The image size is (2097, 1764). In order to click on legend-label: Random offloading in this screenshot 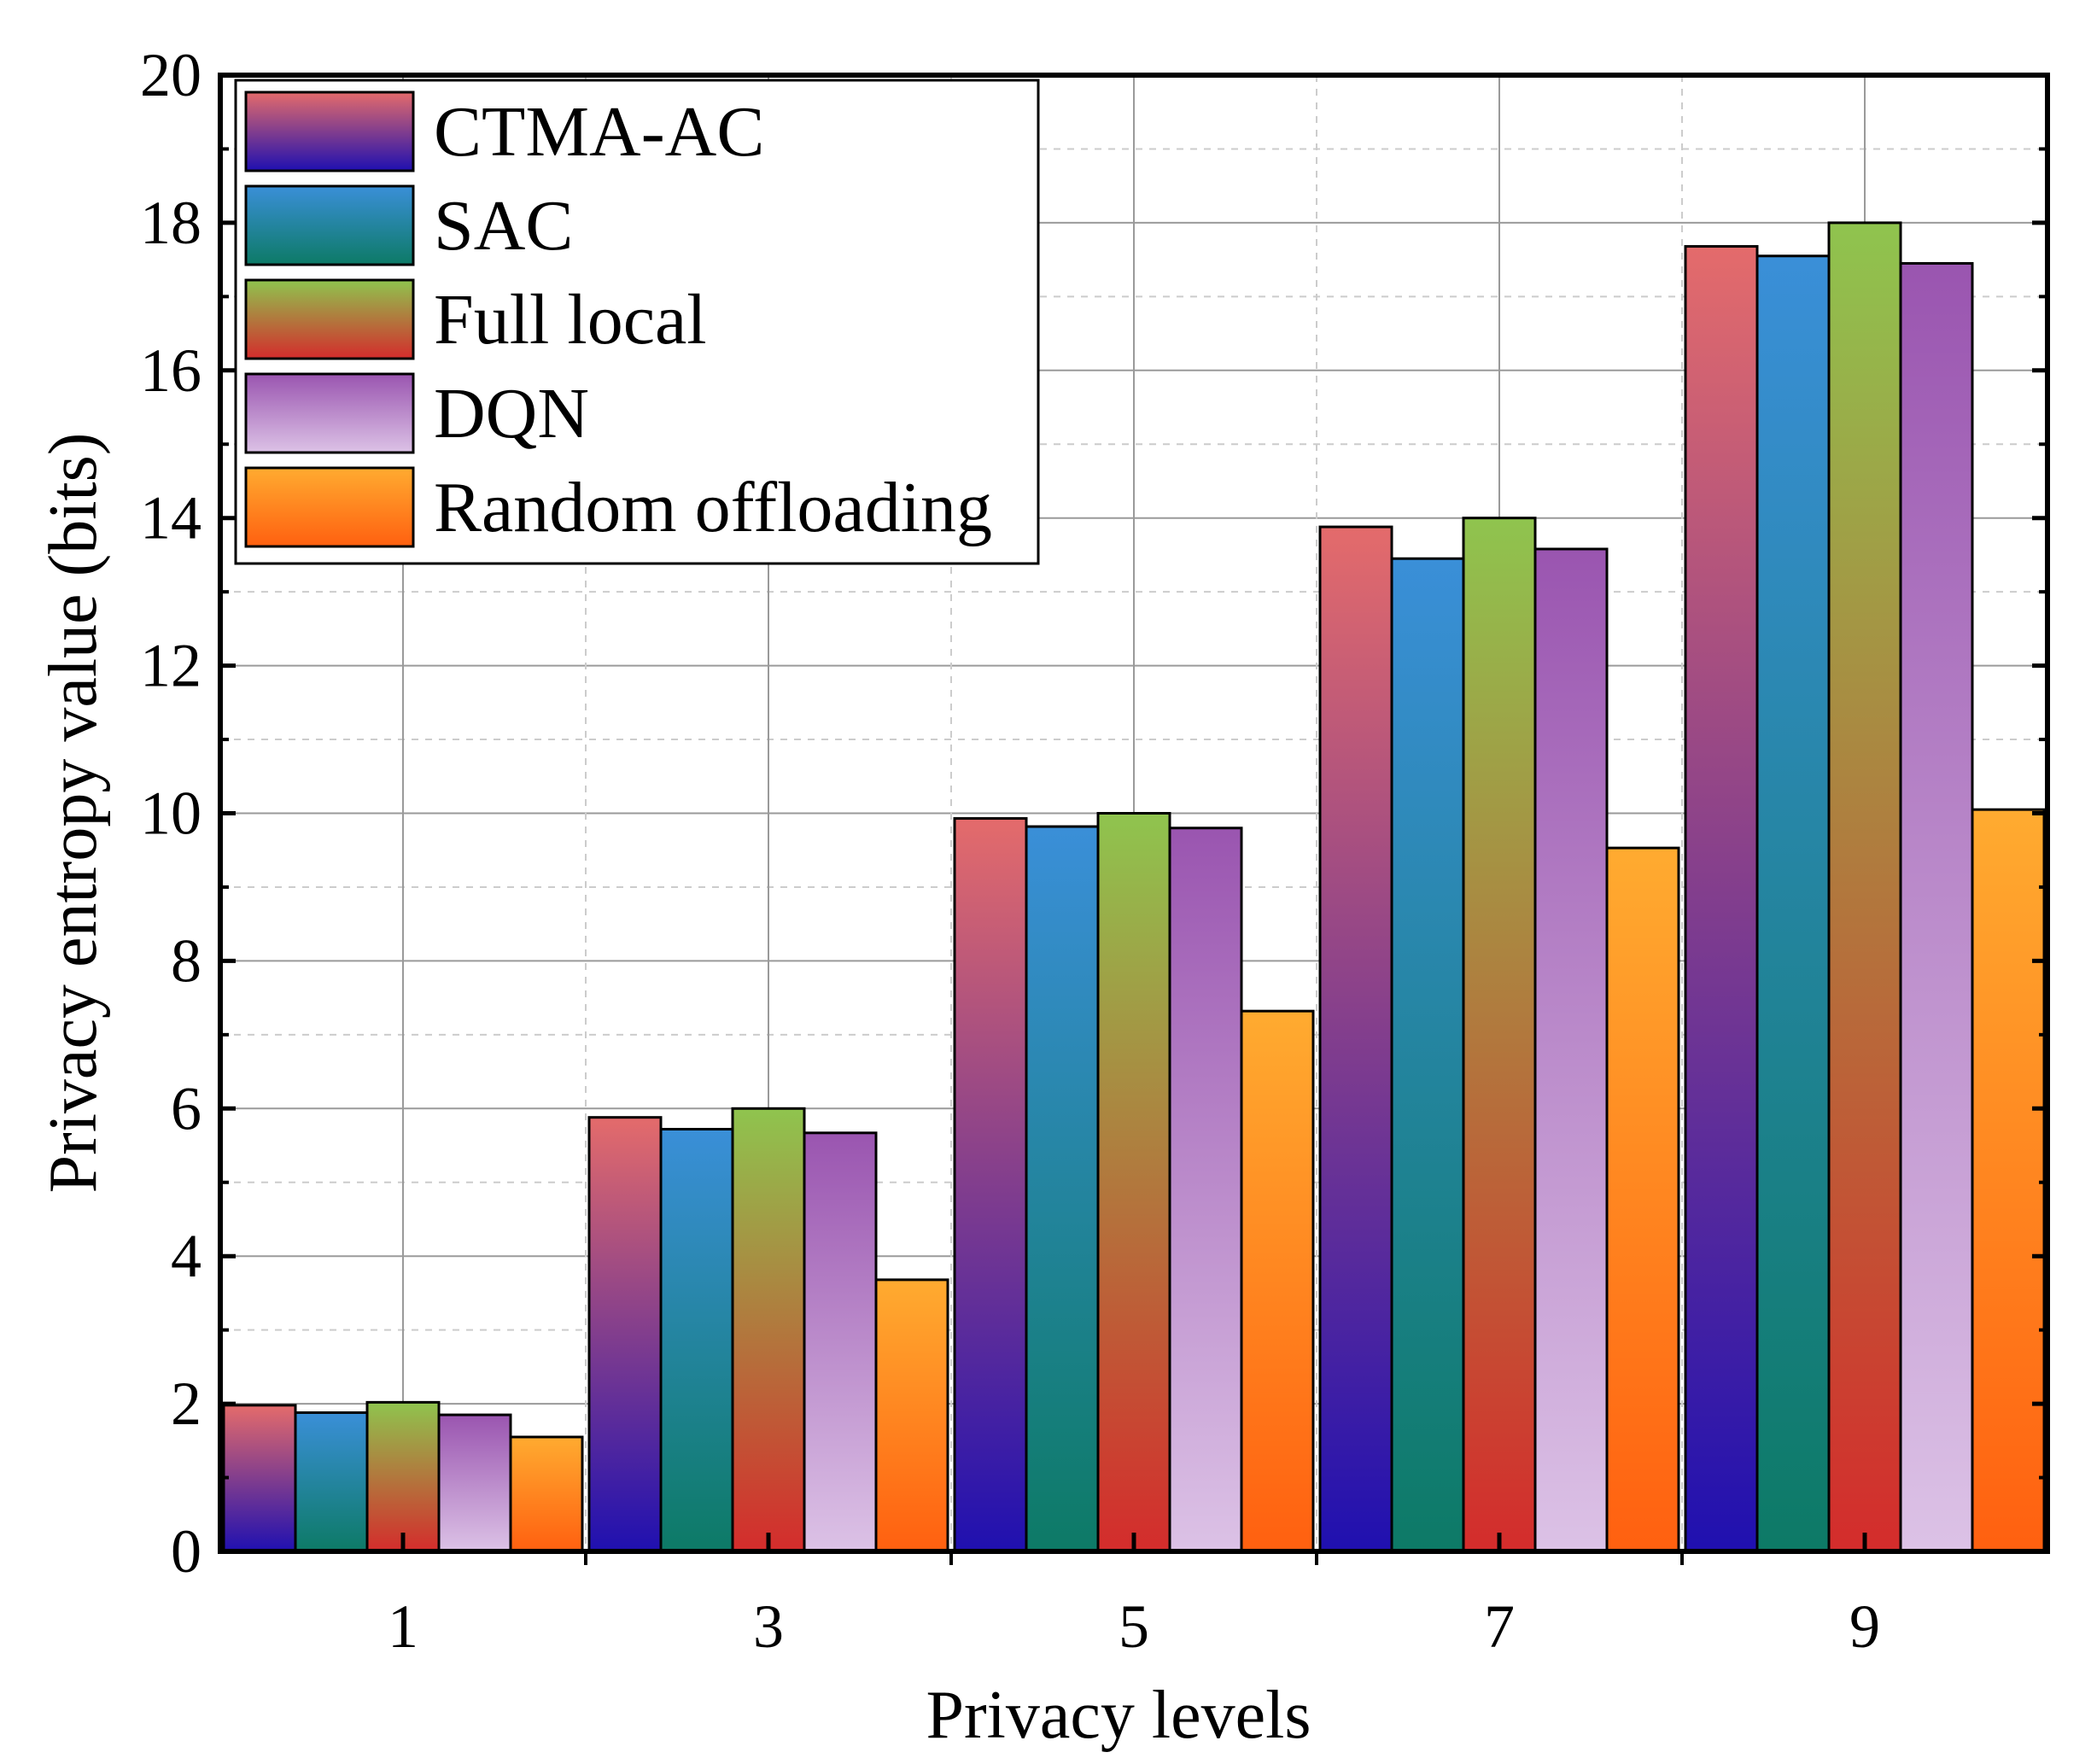, I will do `click(713, 507)`.